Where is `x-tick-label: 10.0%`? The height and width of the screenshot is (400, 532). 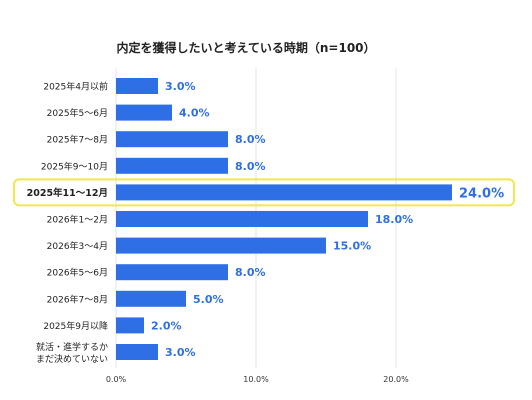 x-tick-label: 10.0% is located at coordinates (256, 379).